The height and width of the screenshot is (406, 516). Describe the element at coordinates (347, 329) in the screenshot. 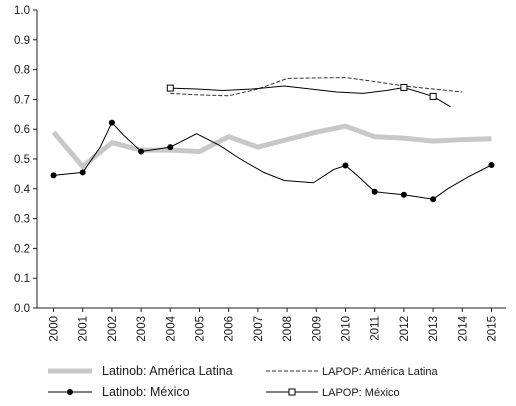

I see `x-tick-label: 2010` at that location.